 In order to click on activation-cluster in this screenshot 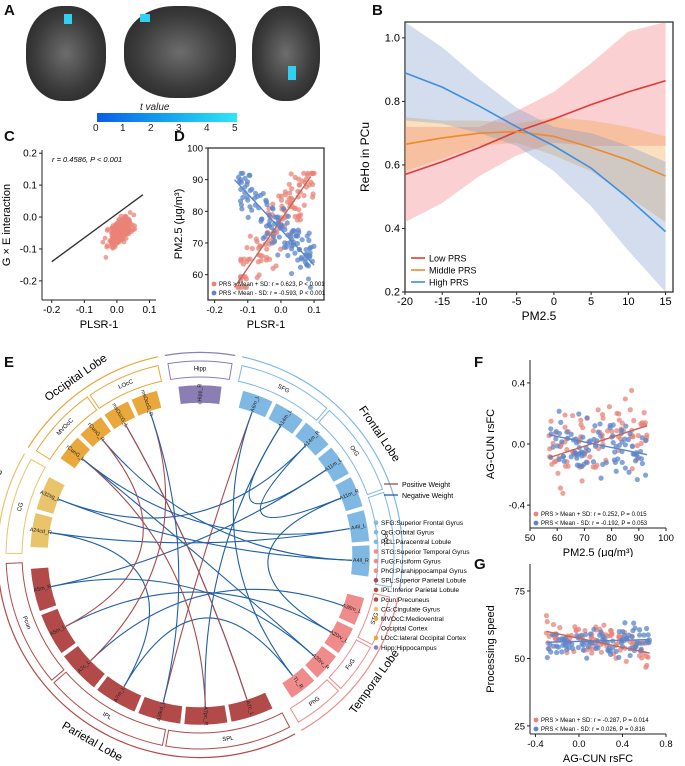, I will do `click(68, 19)`.